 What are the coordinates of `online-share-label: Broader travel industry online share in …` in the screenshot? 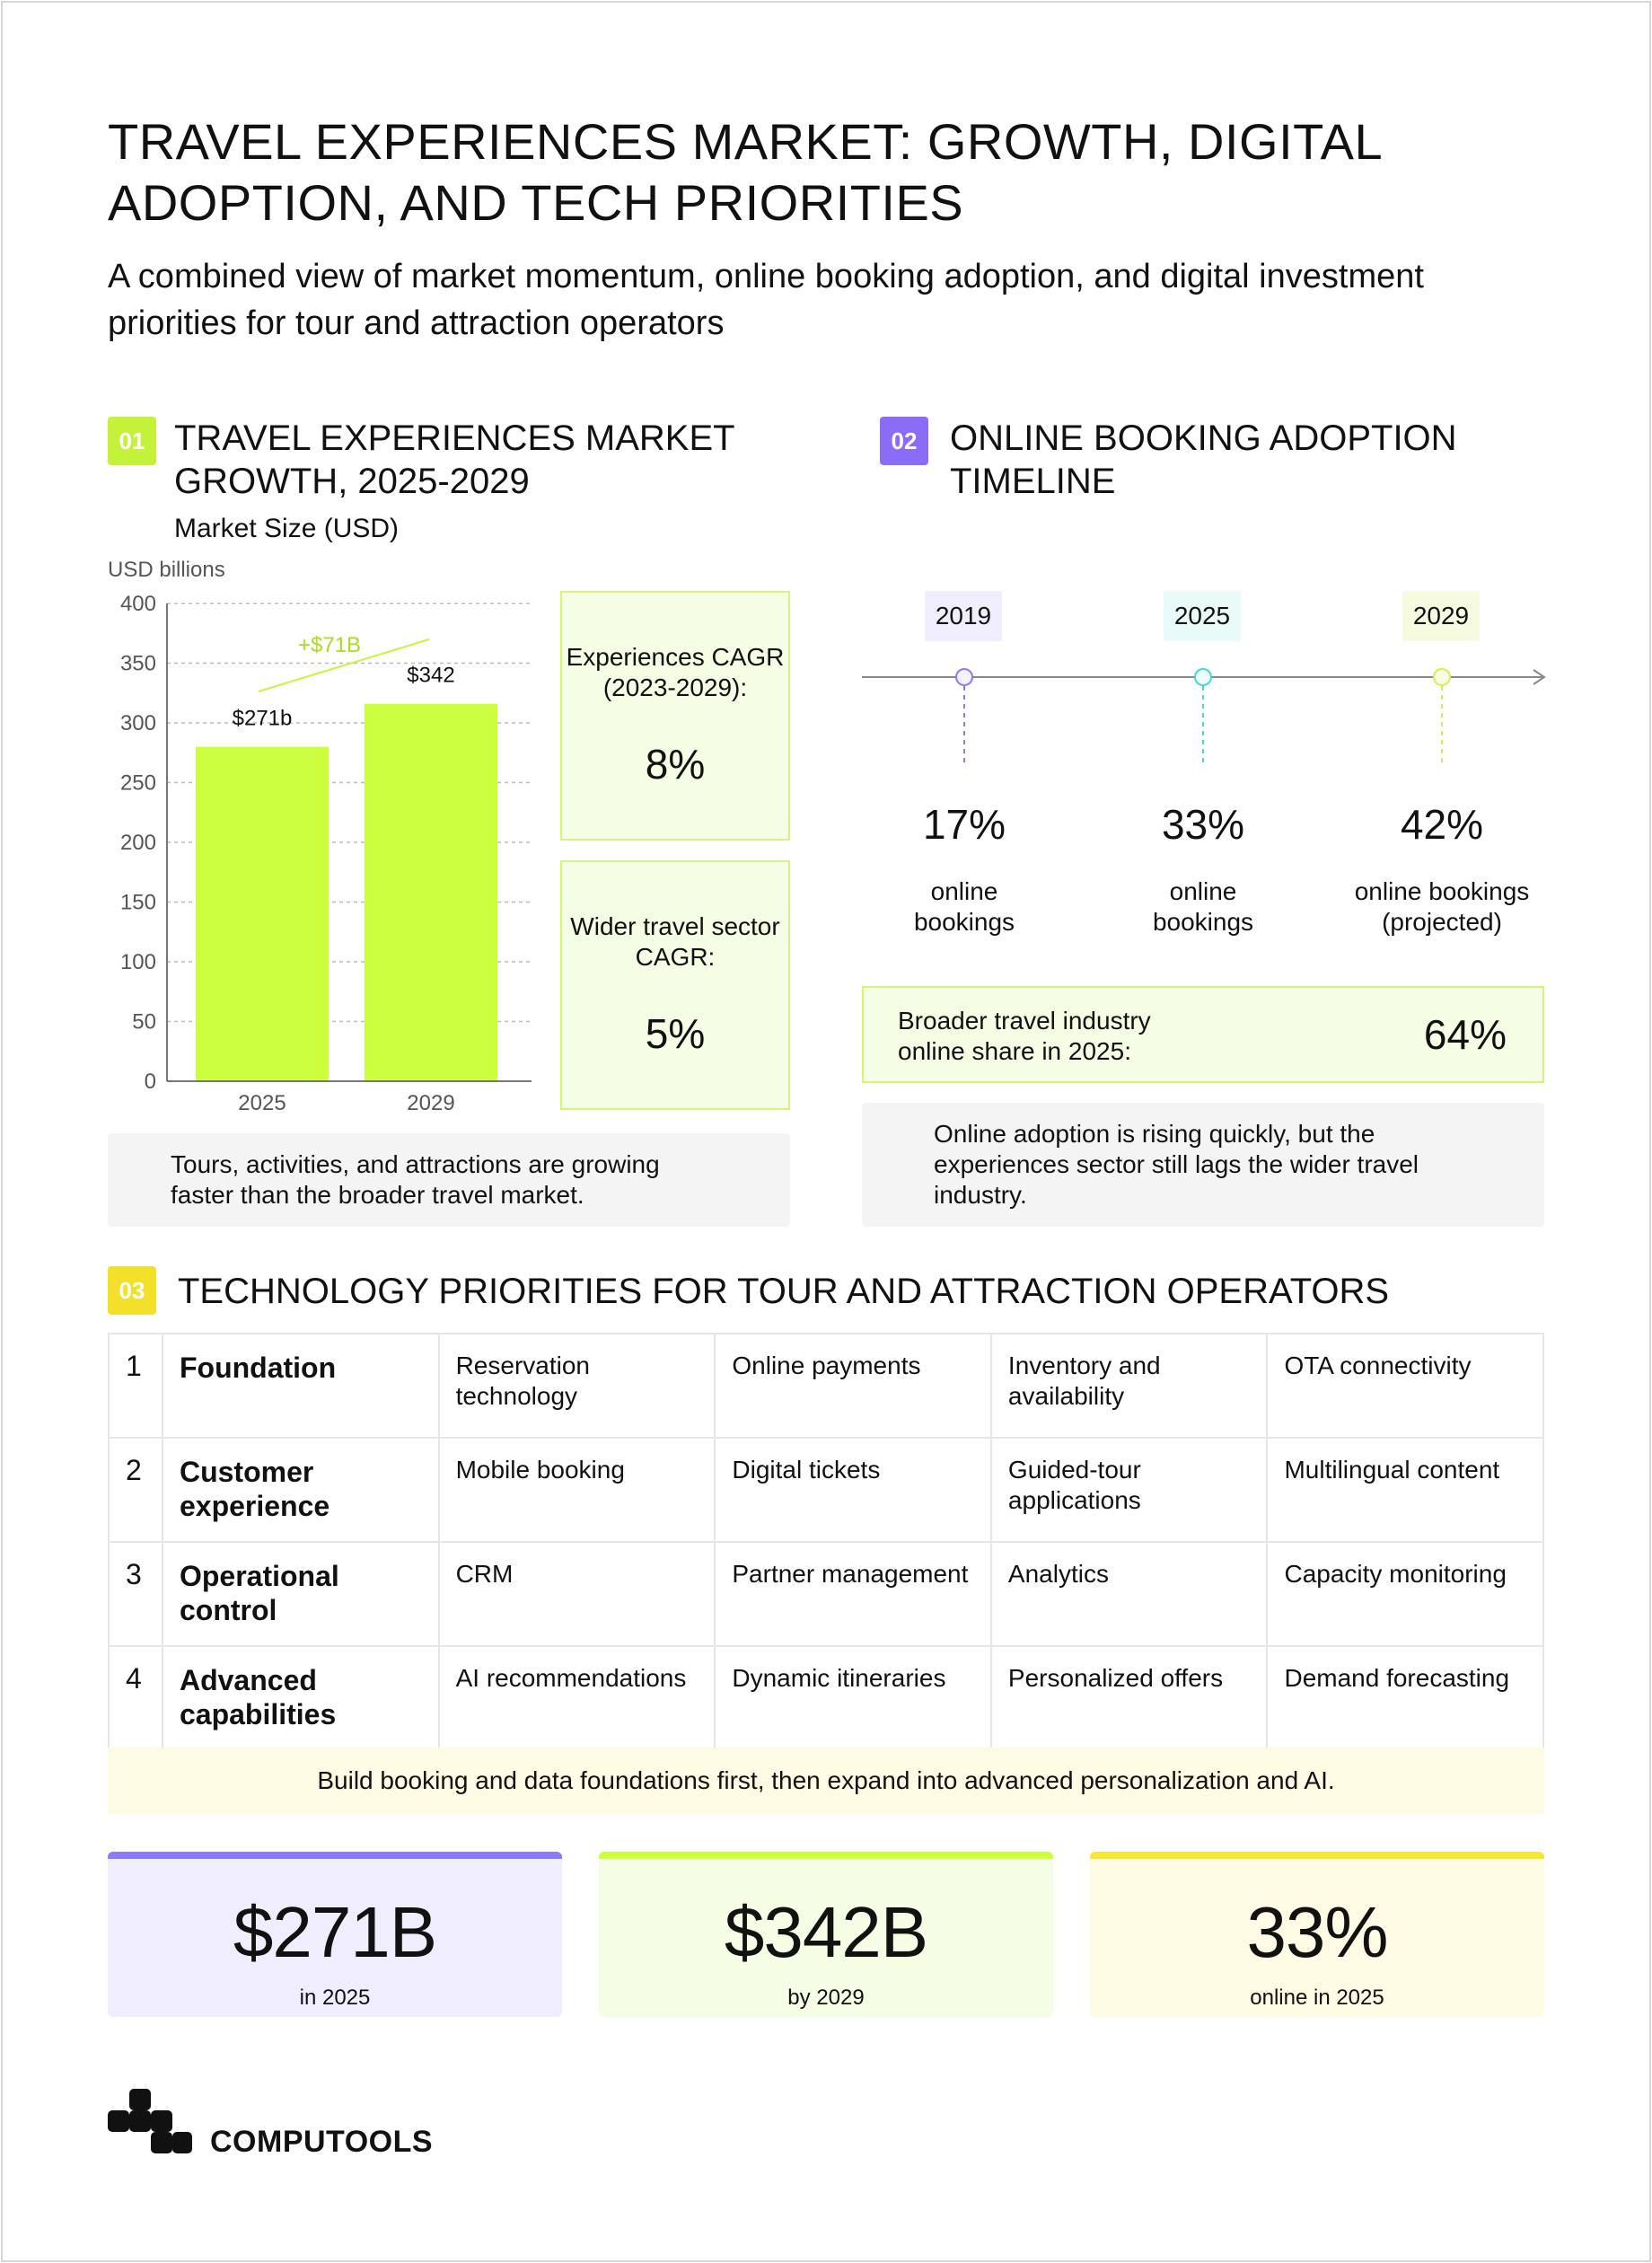 It's located at (1025, 1036).